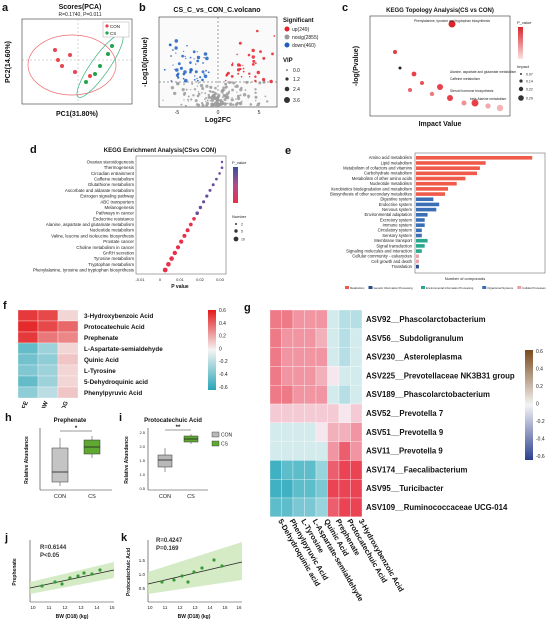 This screenshot has width=550, height=627. I want to click on pca-ellipse-con, so click(72, 65).